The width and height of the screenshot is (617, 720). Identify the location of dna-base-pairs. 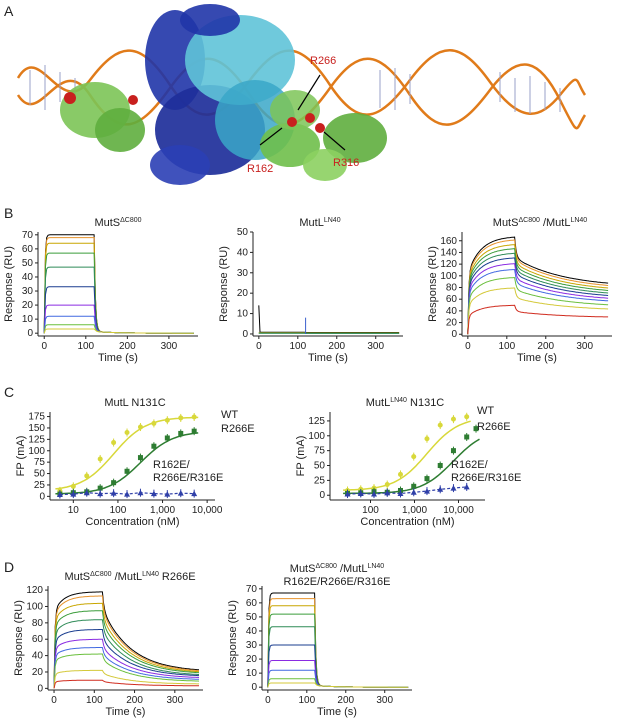
(295, 89).